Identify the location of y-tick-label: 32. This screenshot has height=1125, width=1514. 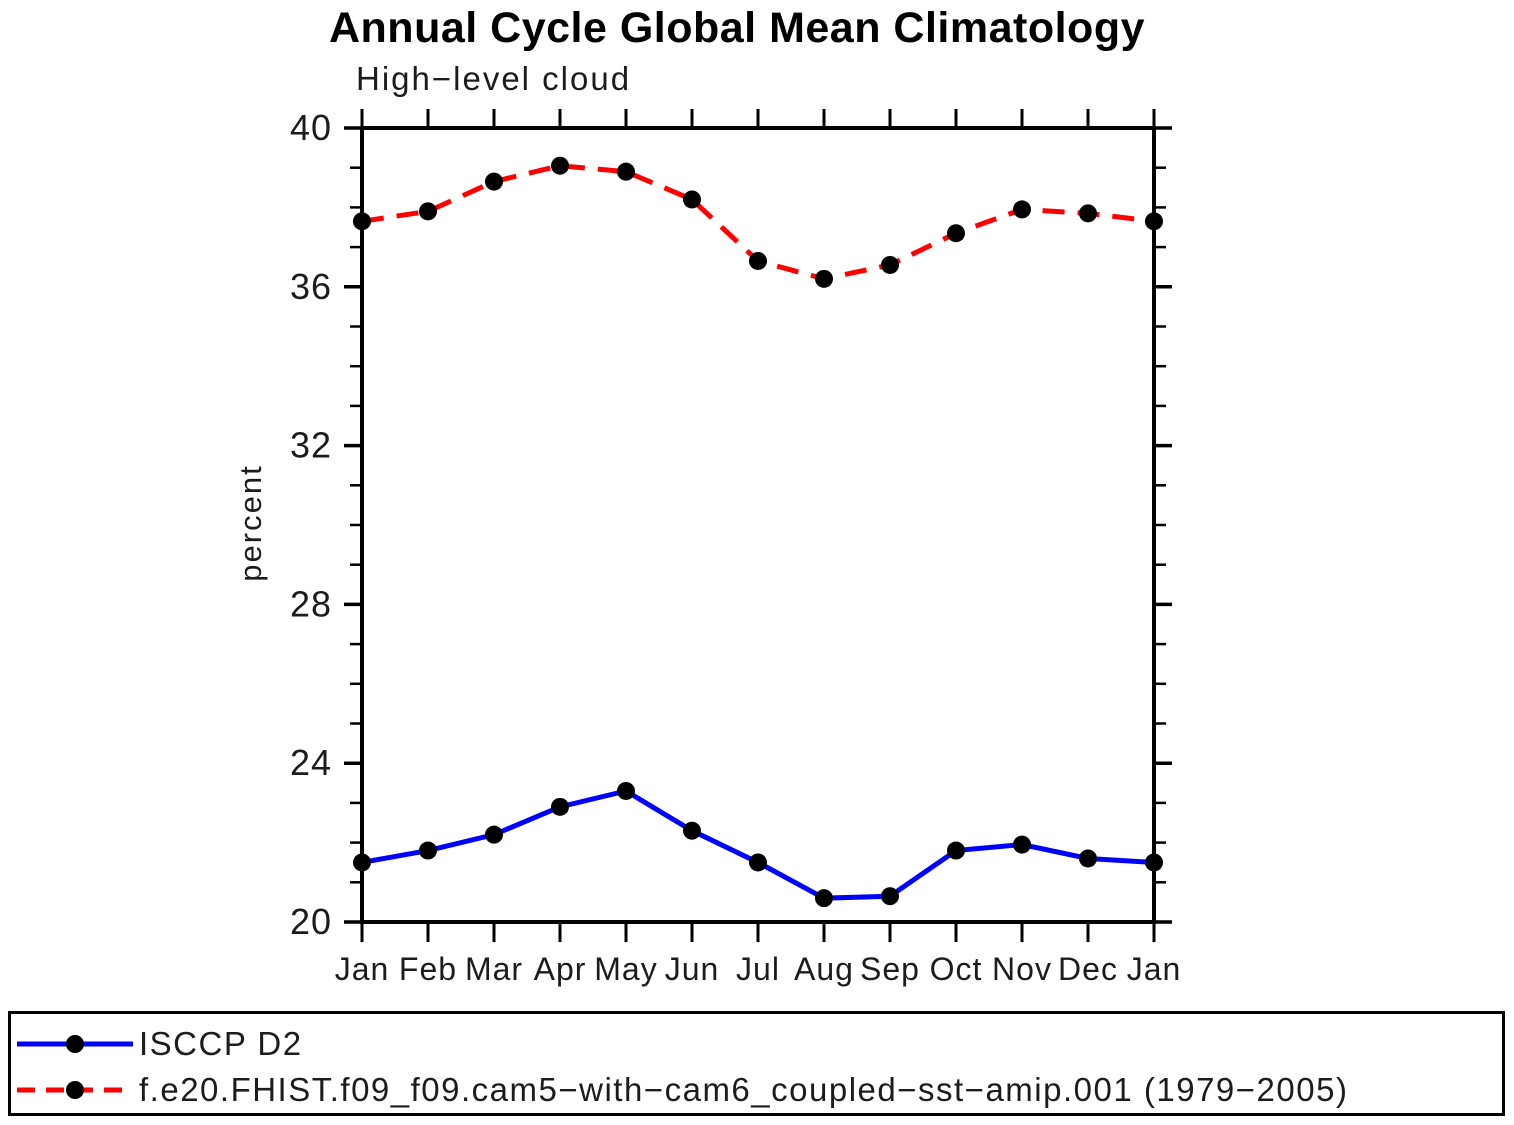
(311, 445).